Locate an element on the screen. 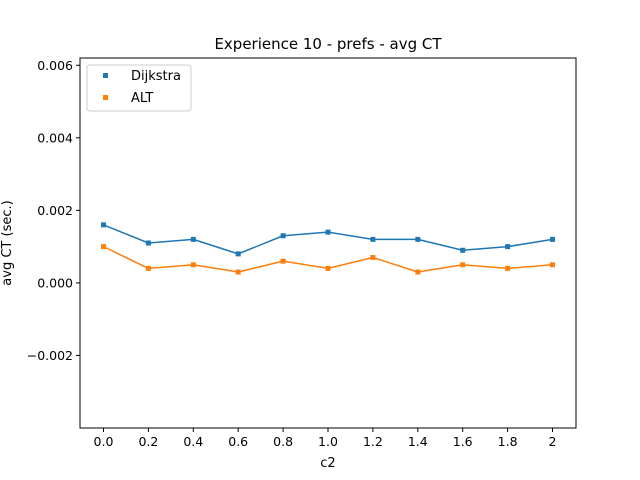 The width and height of the screenshot is (640, 480). legend-label-dijkstra: Dijkstra is located at coordinates (156, 76).